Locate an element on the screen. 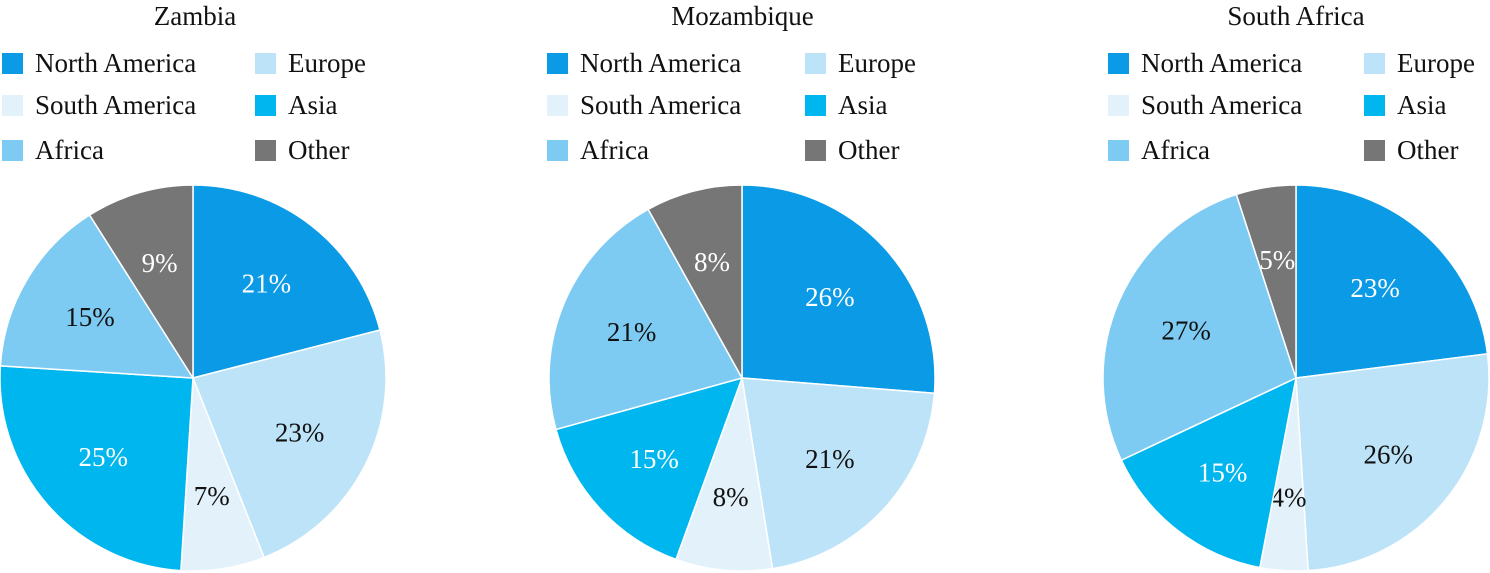  data-label-other: 5% is located at coordinates (1277, 260).